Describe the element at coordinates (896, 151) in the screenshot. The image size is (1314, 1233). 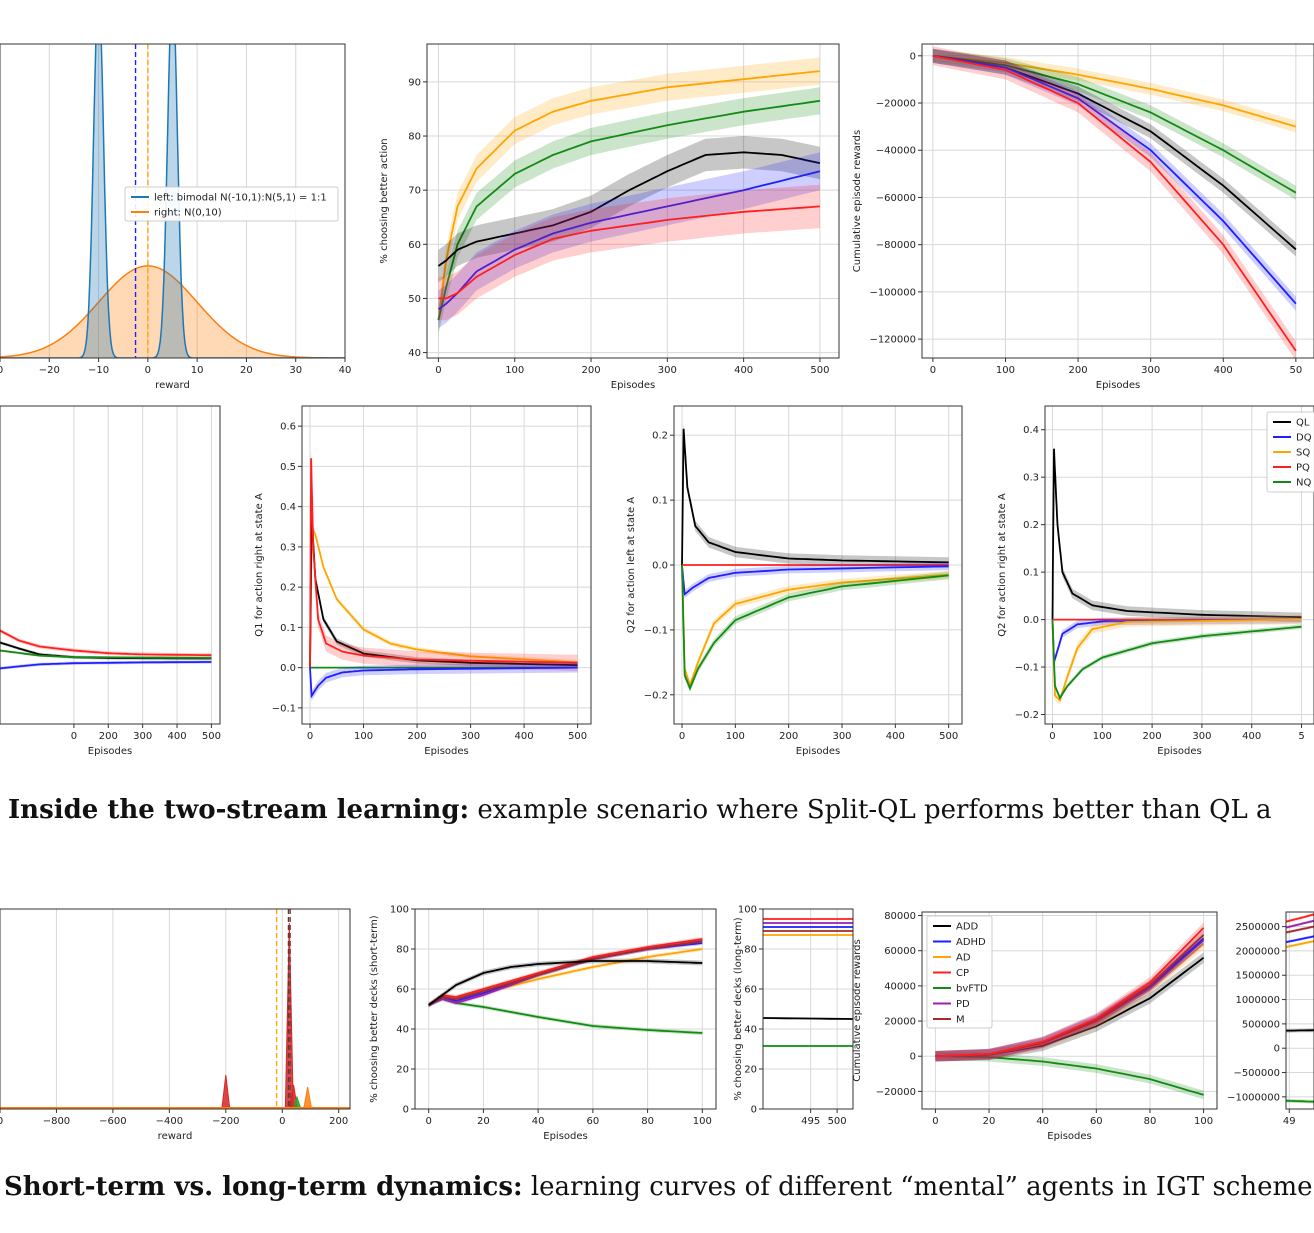
I see `y-tick-label: −40000` at that location.